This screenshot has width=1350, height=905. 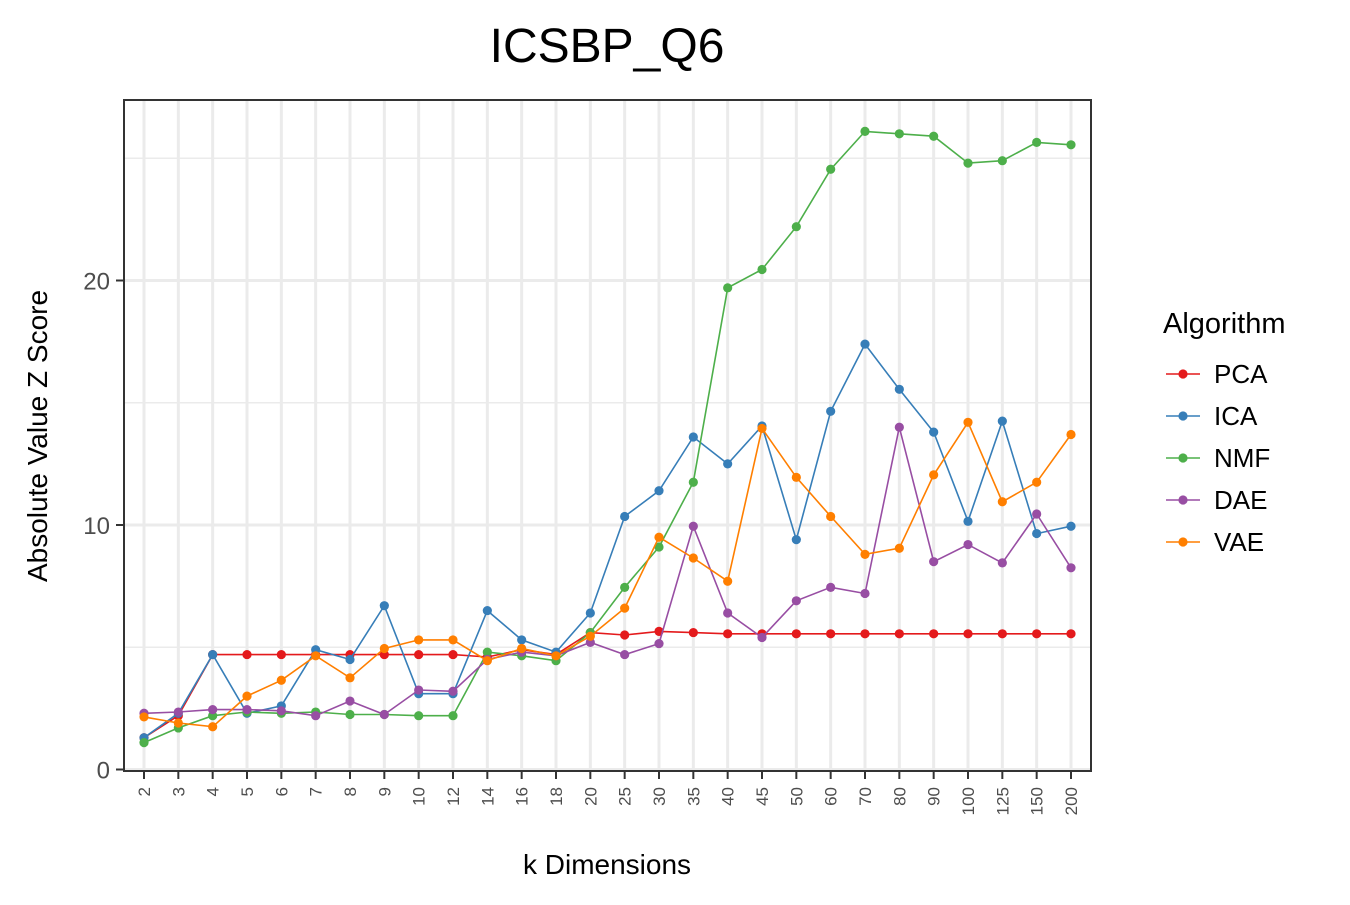 What do you see at coordinates (831, 796) in the screenshot?
I see `x-tick-label: 60` at bounding box center [831, 796].